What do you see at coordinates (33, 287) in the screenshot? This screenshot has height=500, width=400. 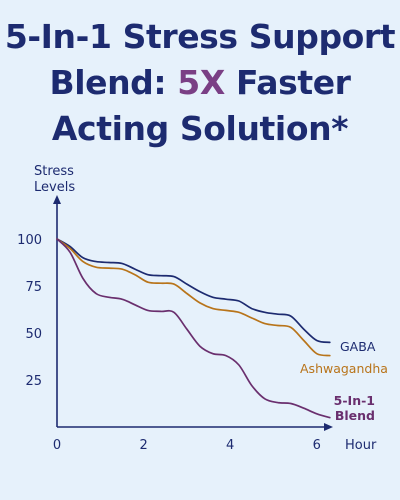 I see `y-tick-label: 75` at bounding box center [33, 287].